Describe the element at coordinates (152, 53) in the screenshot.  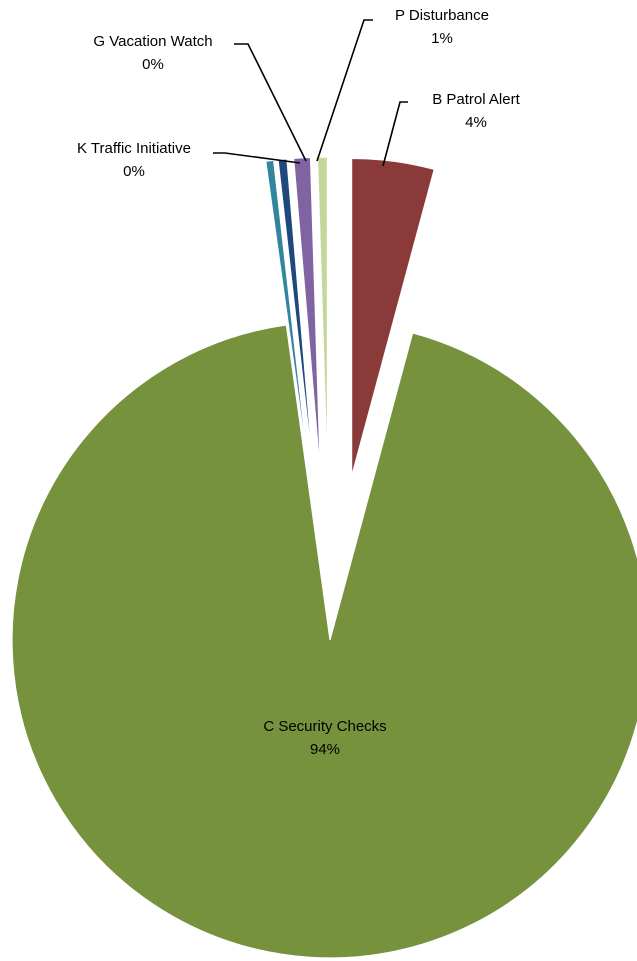
I see `slice-data-label: G Vacation Watch 0%` at that location.